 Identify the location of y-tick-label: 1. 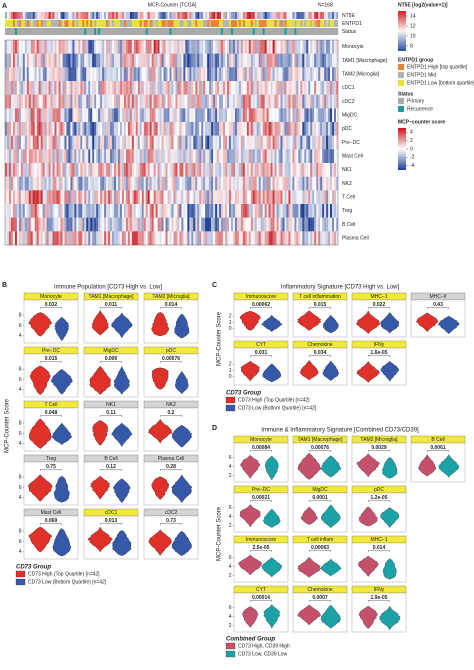
(230, 371).